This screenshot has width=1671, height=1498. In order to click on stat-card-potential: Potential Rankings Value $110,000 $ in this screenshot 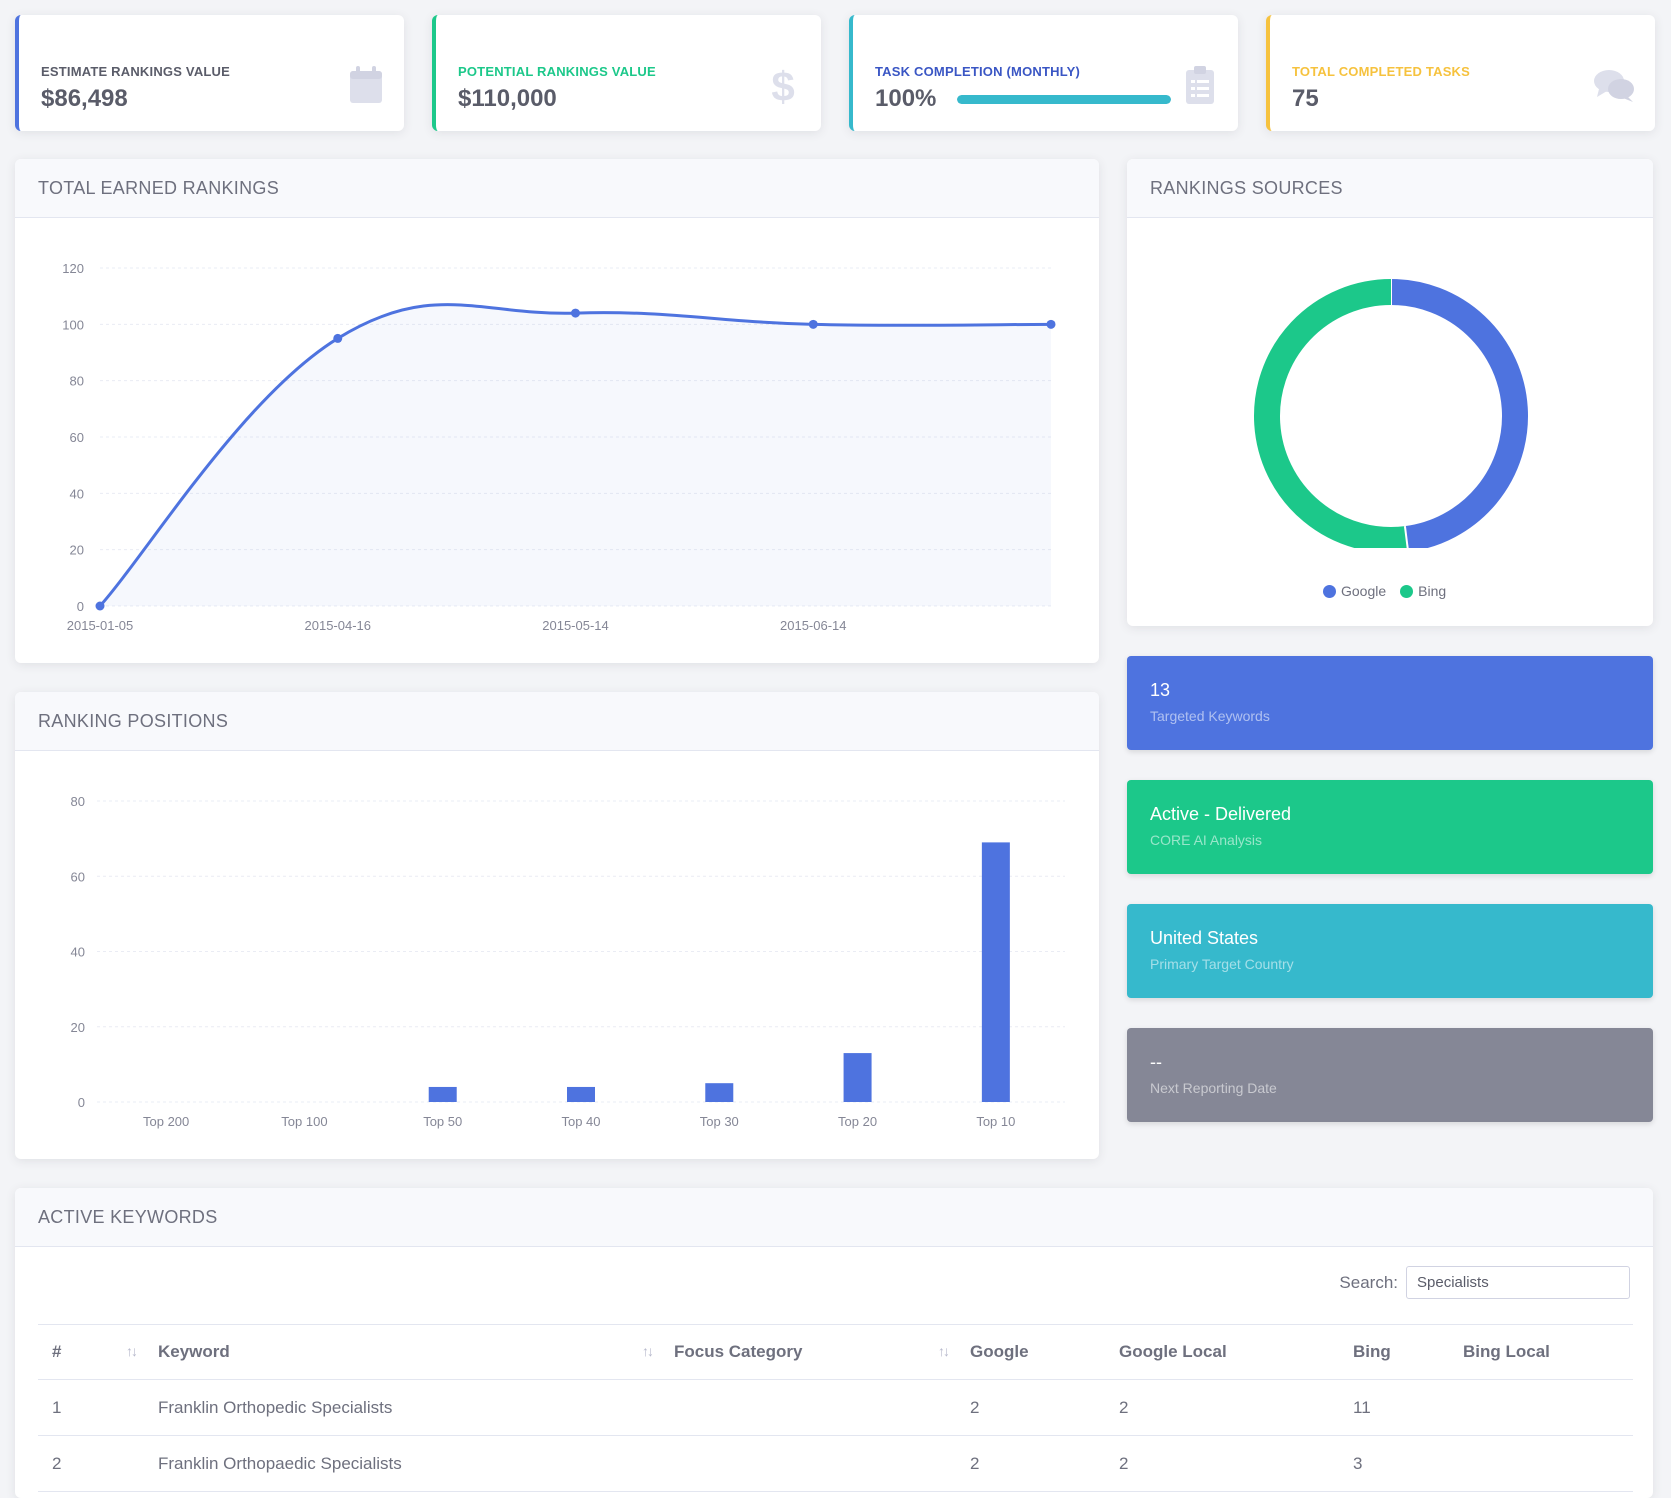, I will do `click(626, 73)`.